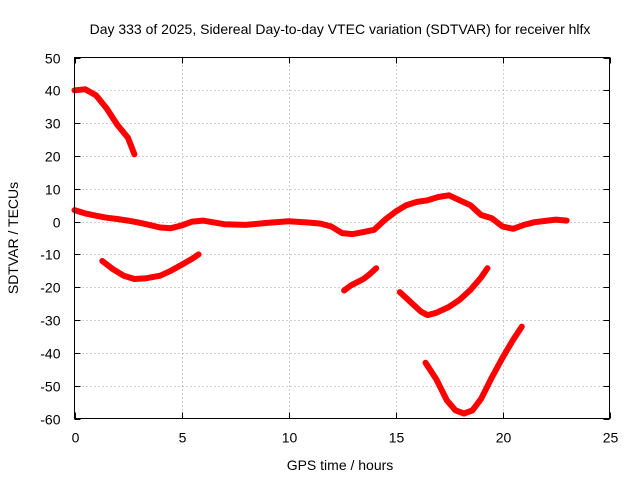  Describe the element at coordinates (611, 438) in the screenshot. I see `x-tick-label: 25` at that location.